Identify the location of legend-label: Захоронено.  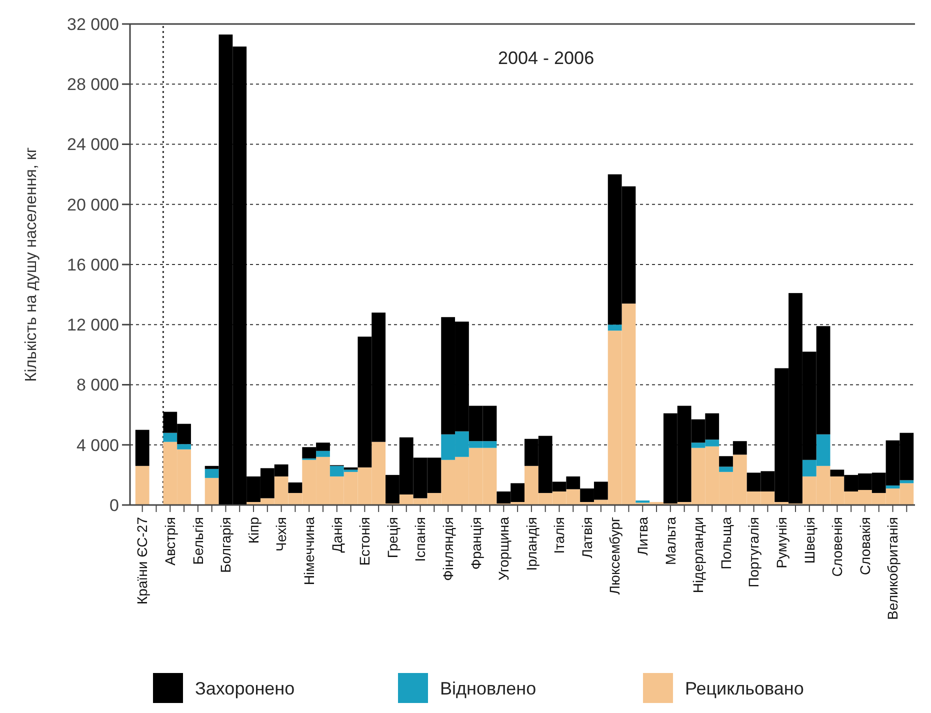
(245, 688).